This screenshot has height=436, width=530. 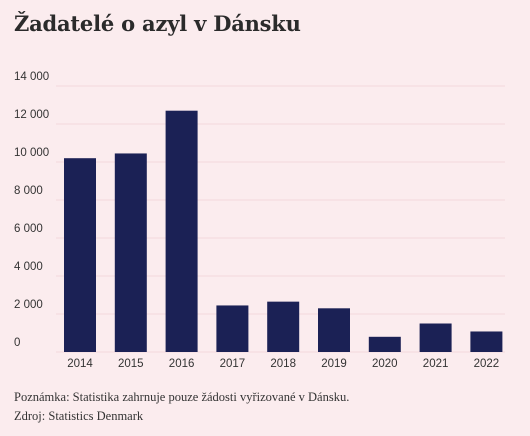 What do you see at coordinates (334, 330) in the screenshot?
I see `bar-2019` at bounding box center [334, 330].